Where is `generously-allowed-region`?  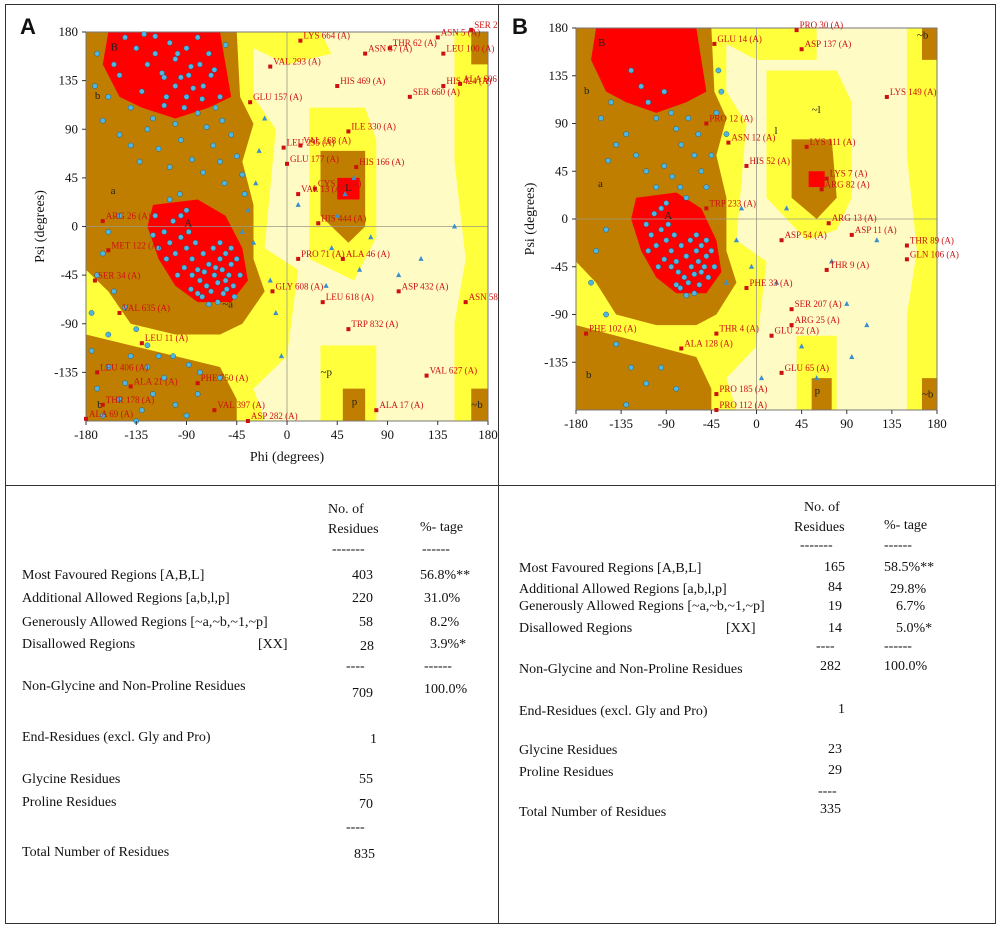
generously-allowed-region is located at coordinates (276, 48).